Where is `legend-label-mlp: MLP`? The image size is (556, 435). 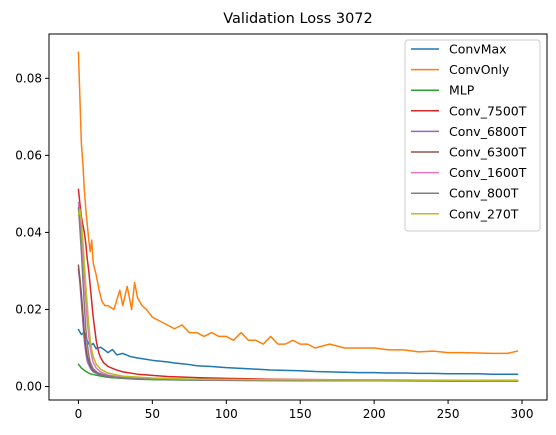
legend-label-mlp: MLP is located at coordinates (462, 90).